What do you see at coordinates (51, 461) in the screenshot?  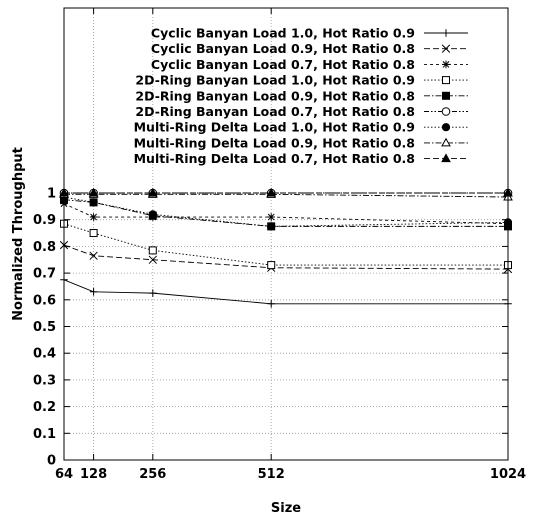 I see `y-tick-label: 0` at bounding box center [51, 461].